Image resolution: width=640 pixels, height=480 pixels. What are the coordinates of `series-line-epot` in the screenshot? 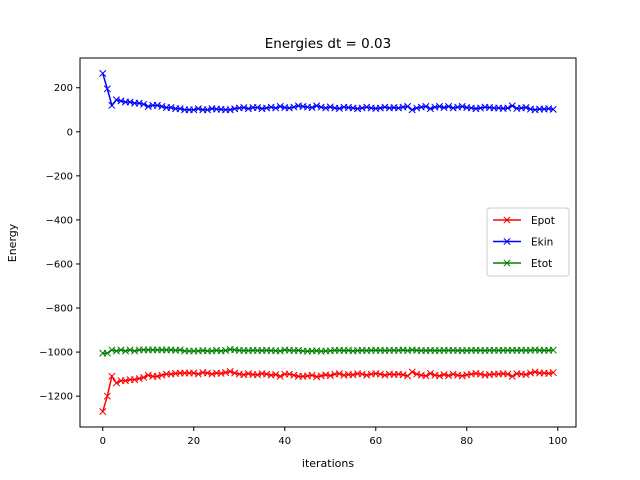 It's located at (328, 391).